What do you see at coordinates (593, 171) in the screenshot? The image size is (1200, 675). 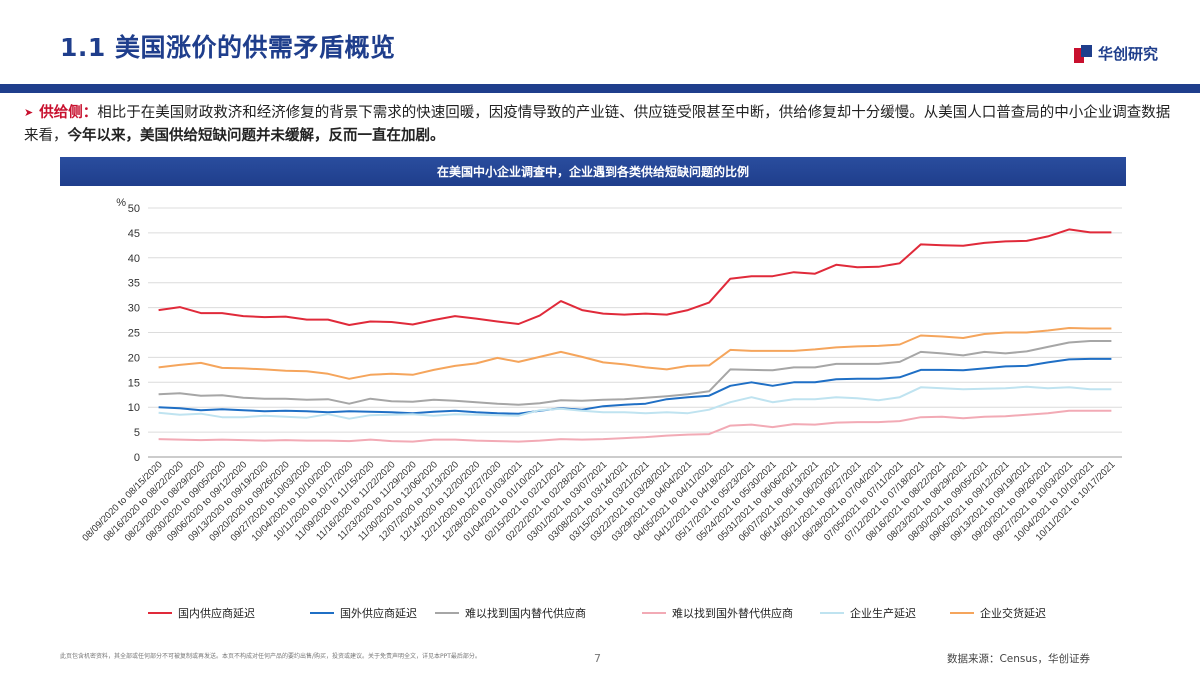 I see `chart-title-banner: 在美国中小企业调查中，企业遇到各类供给短缺问题的比例` at bounding box center [593, 171].